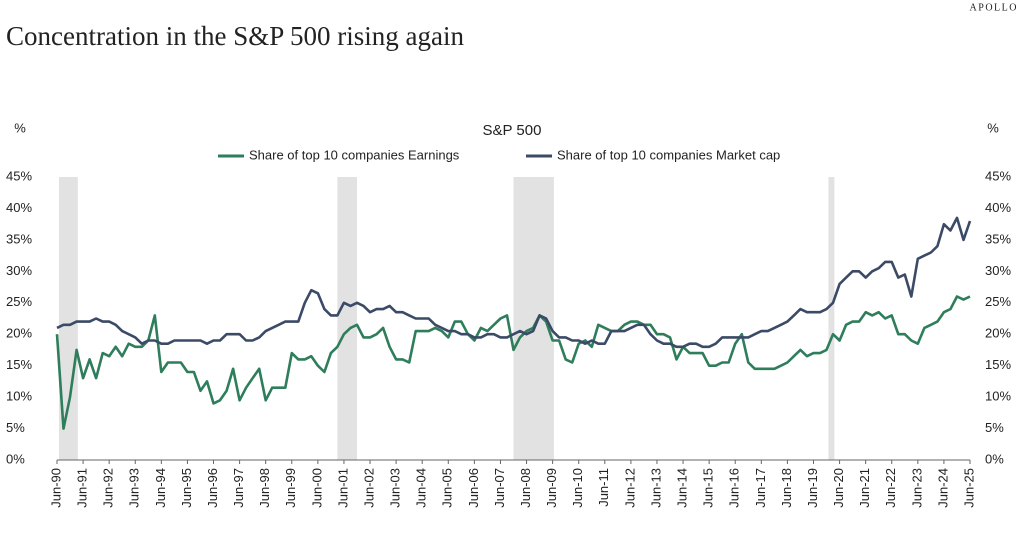 Image resolution: width=1024 pixels, height=536 pixels. Describe the element at coordinates (760, 488) in the screenshot. I see `x-tick-label: Jun-17` at that location.